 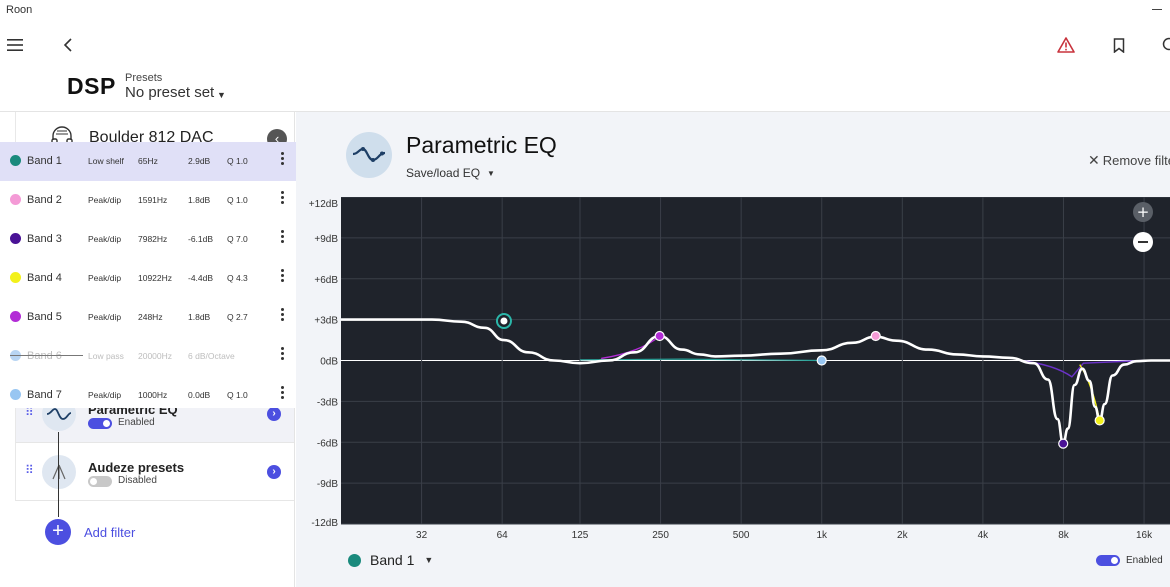 I want to click on band-row: Band 5 Peak/dip 248Hz 1.8dB Q 2.7, so click(x=149, y=317).